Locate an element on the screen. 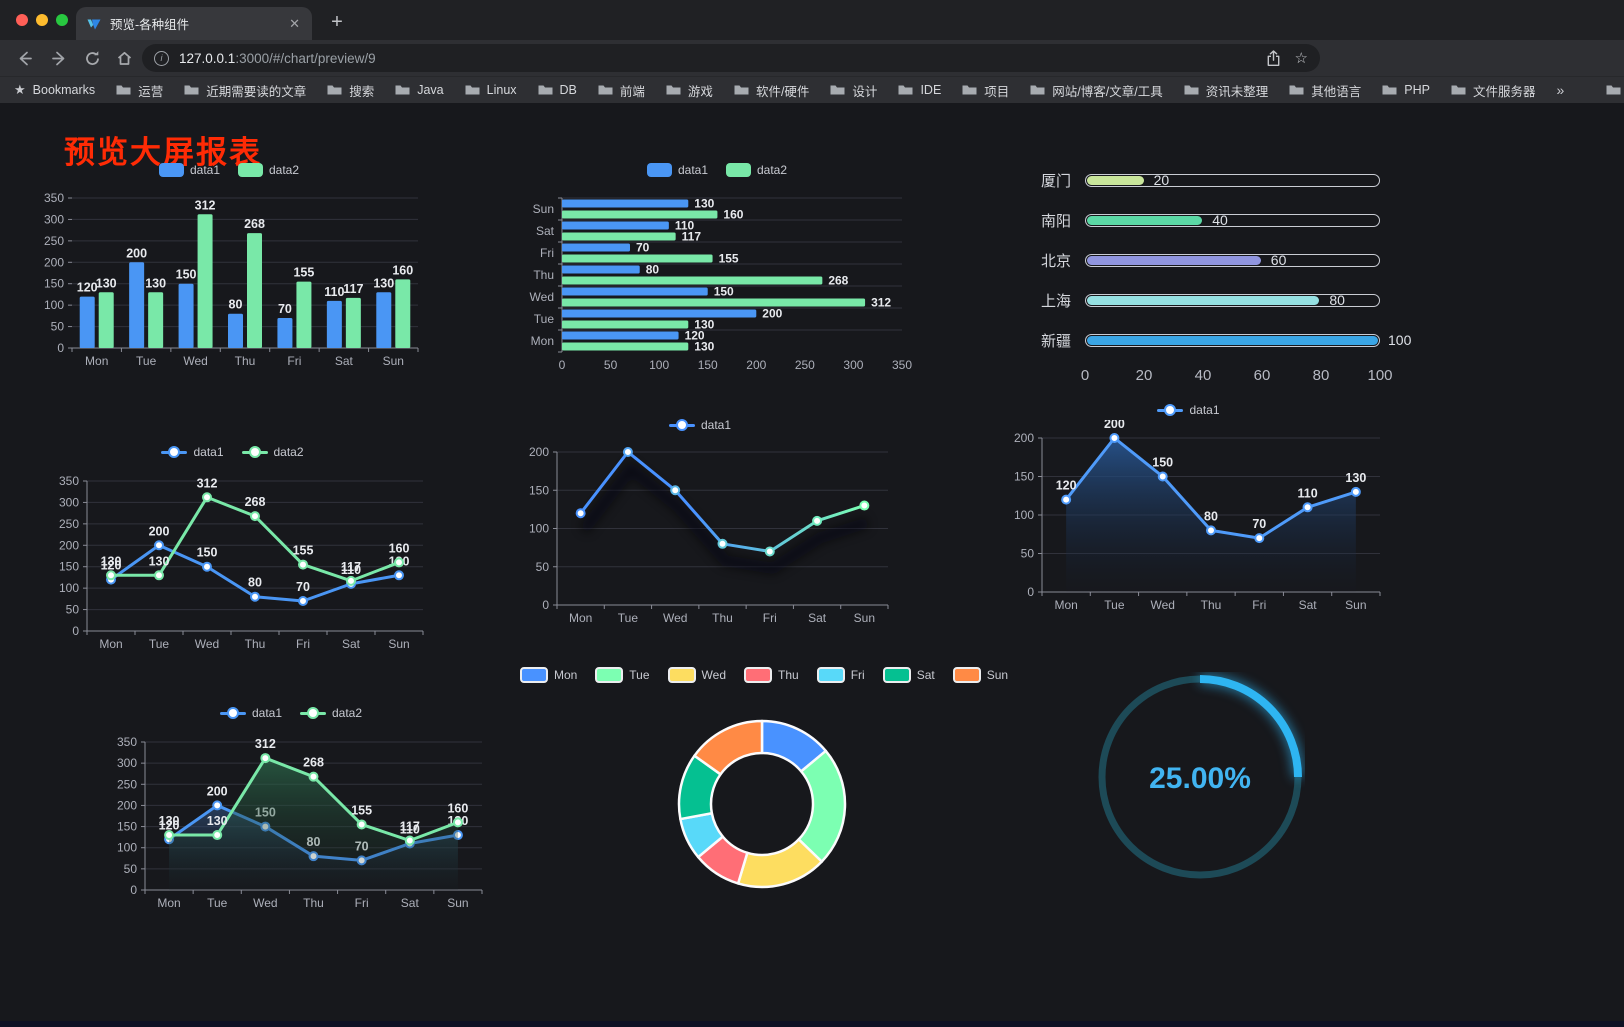  bookmark-folder: 设计 is located at coordinates (853, 90).